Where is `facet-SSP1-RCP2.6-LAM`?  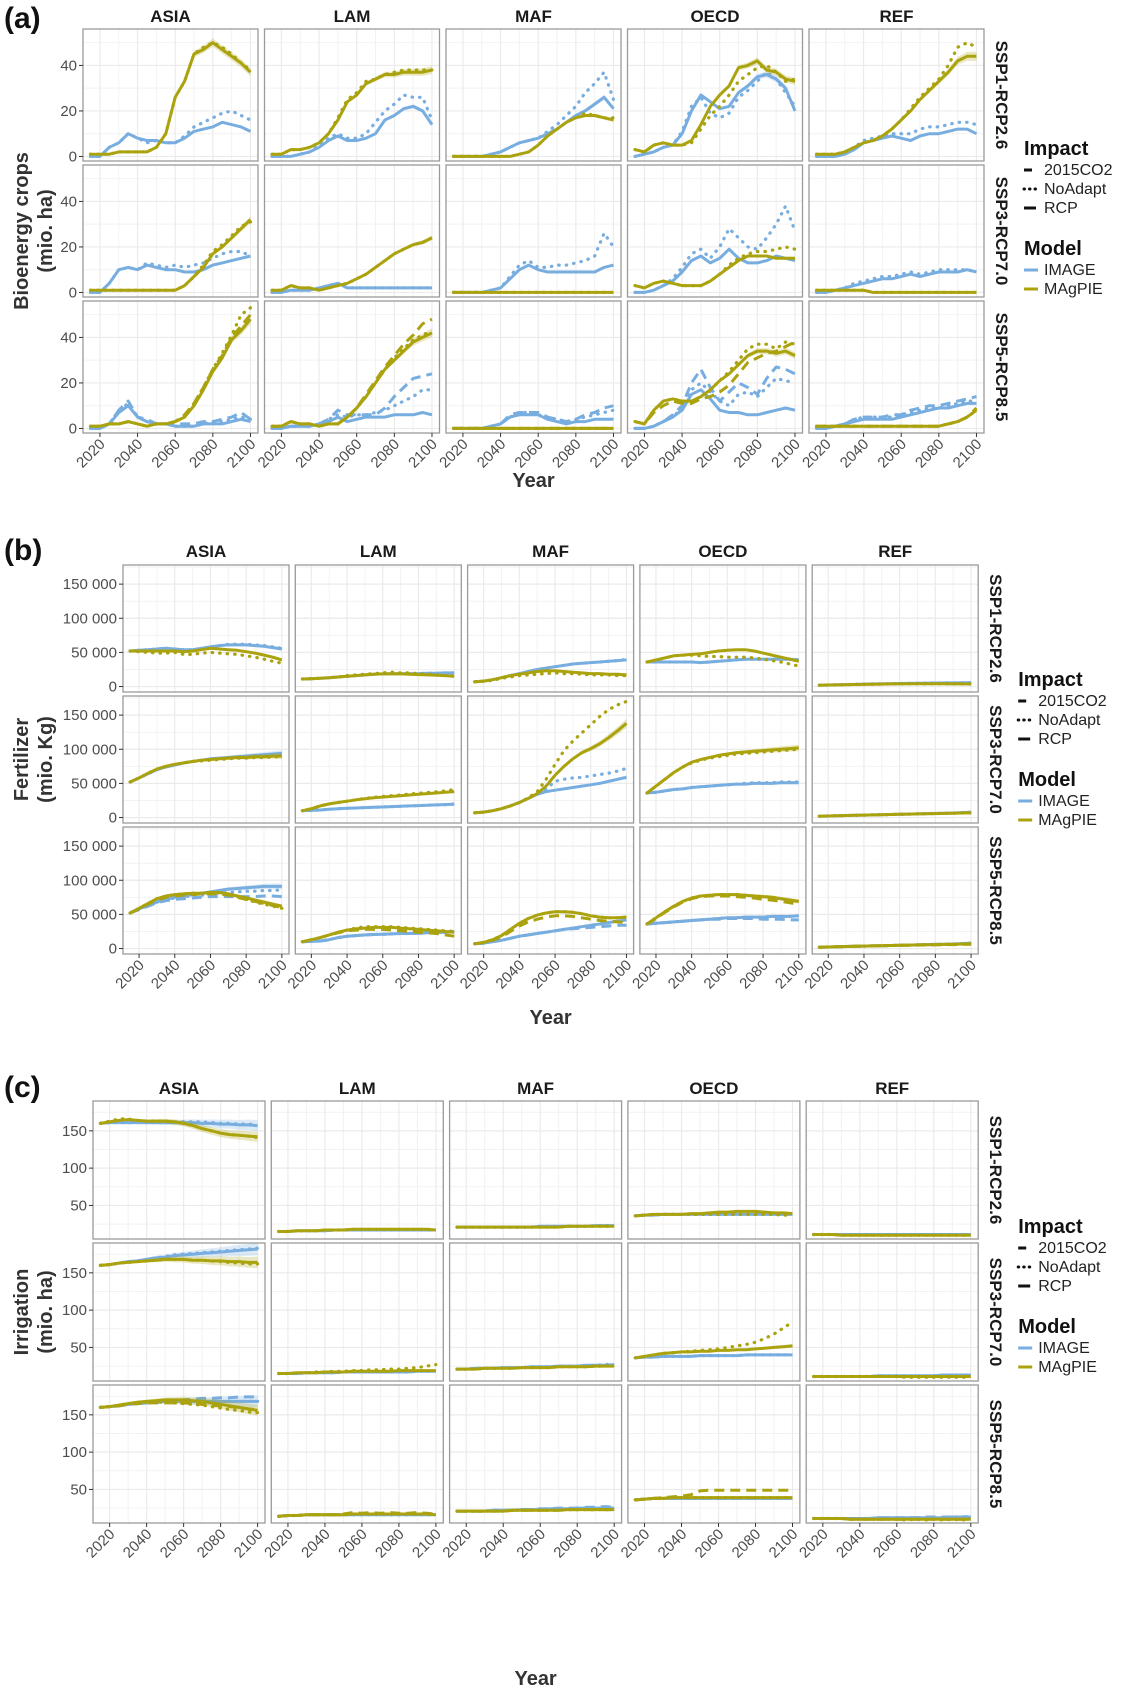 facet-SSP1-RCP2.6-LAM is located at coordinates (357, 1170).